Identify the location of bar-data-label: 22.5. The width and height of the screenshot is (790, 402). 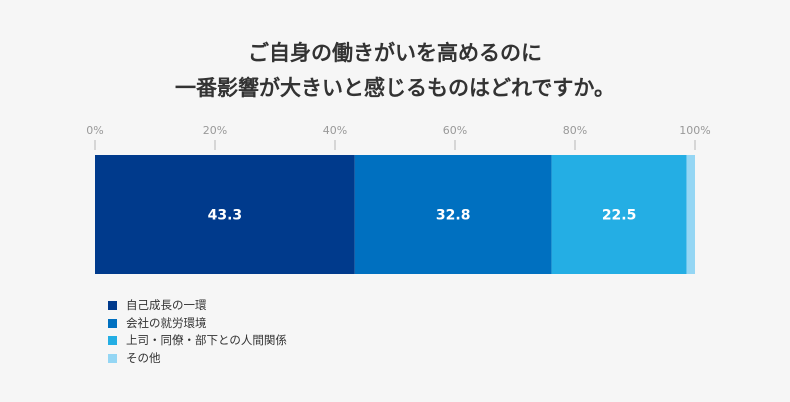
(619, 216).